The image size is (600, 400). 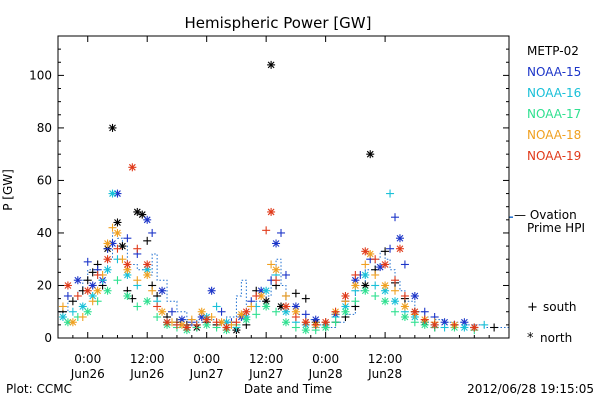 What do you see at coordinates (87, 374) in the screenshot?
I see `x-tick-date: Jun26` at bounding box center [87, 374].